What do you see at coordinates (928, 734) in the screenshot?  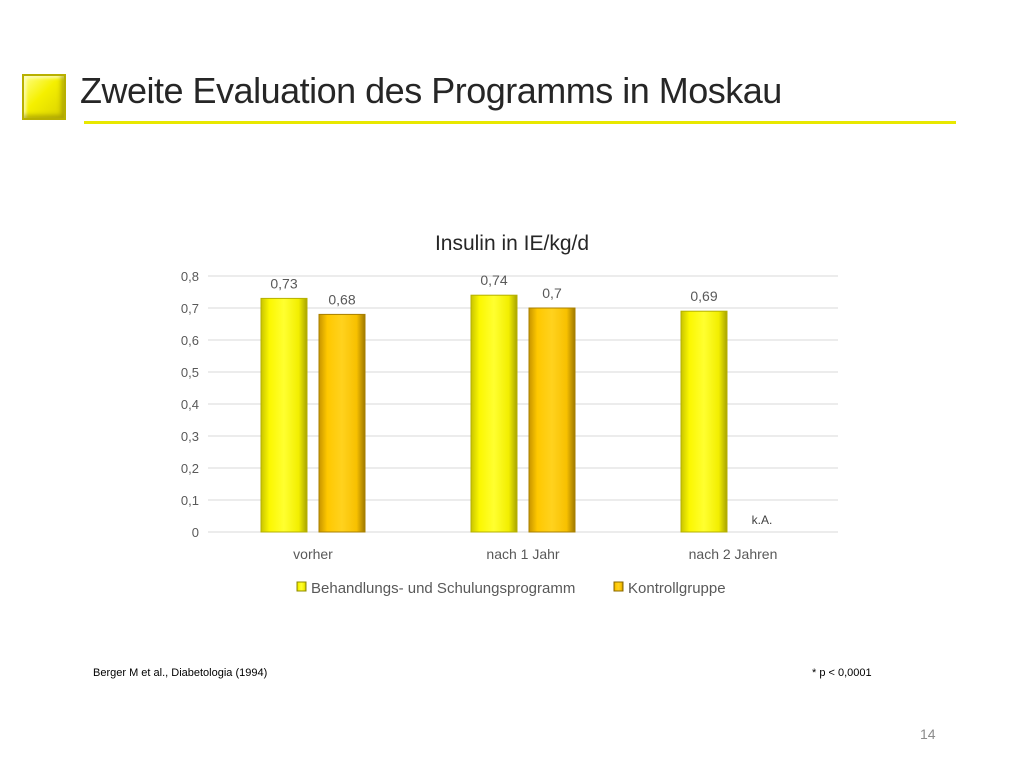 I see `page-number: 14` at bounding box center [928, 734].